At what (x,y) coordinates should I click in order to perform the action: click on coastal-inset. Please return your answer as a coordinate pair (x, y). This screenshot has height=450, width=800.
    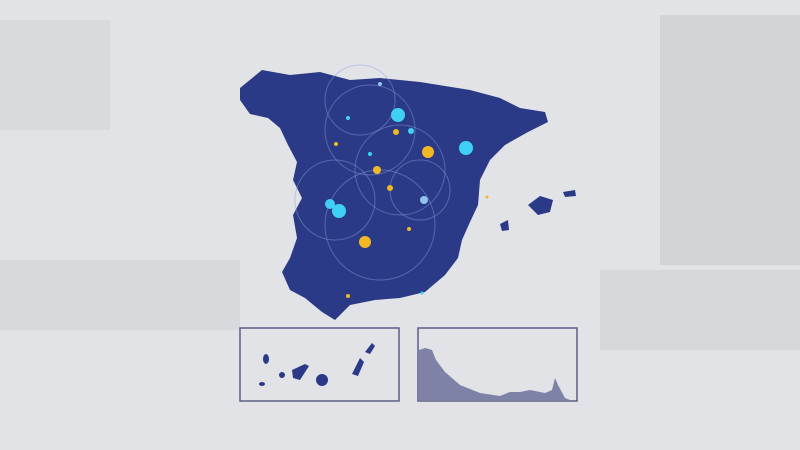
    Looking at the image, I should click on (497, 364).